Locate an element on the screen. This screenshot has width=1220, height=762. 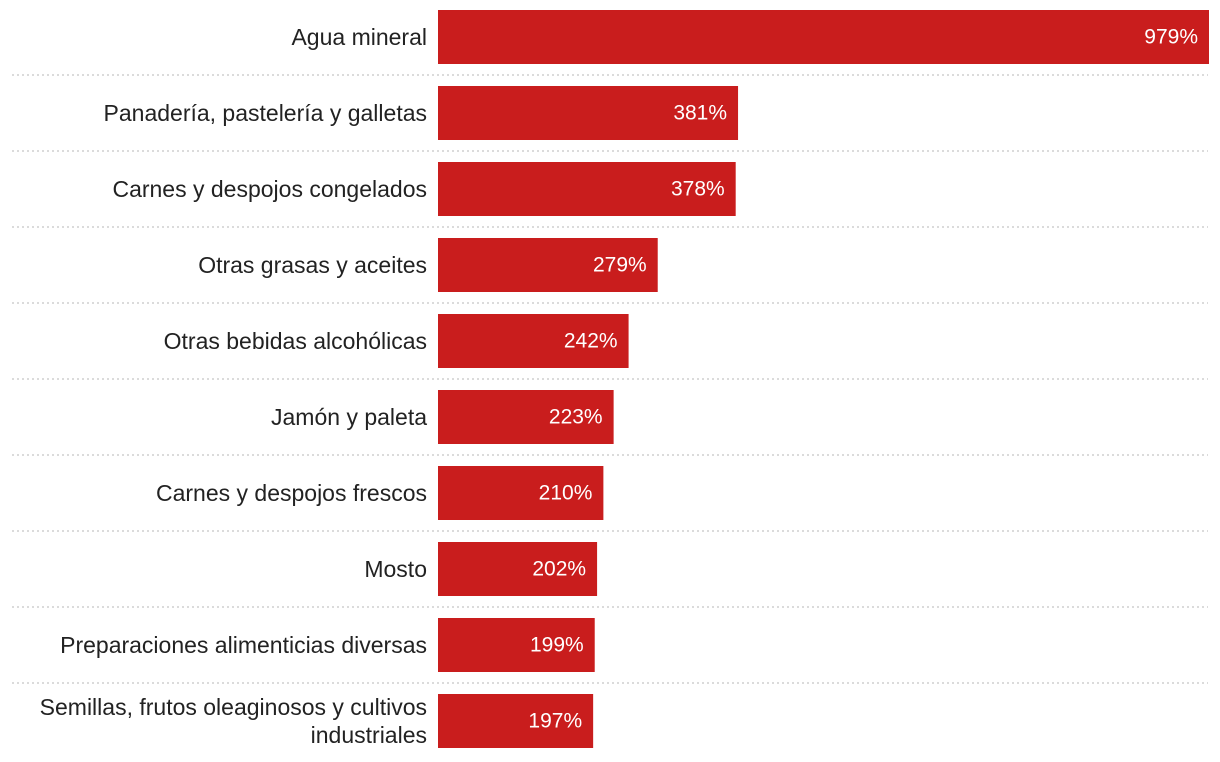
category-label: Otras bebidas alcohólicas is located at coordinates (295, 341).